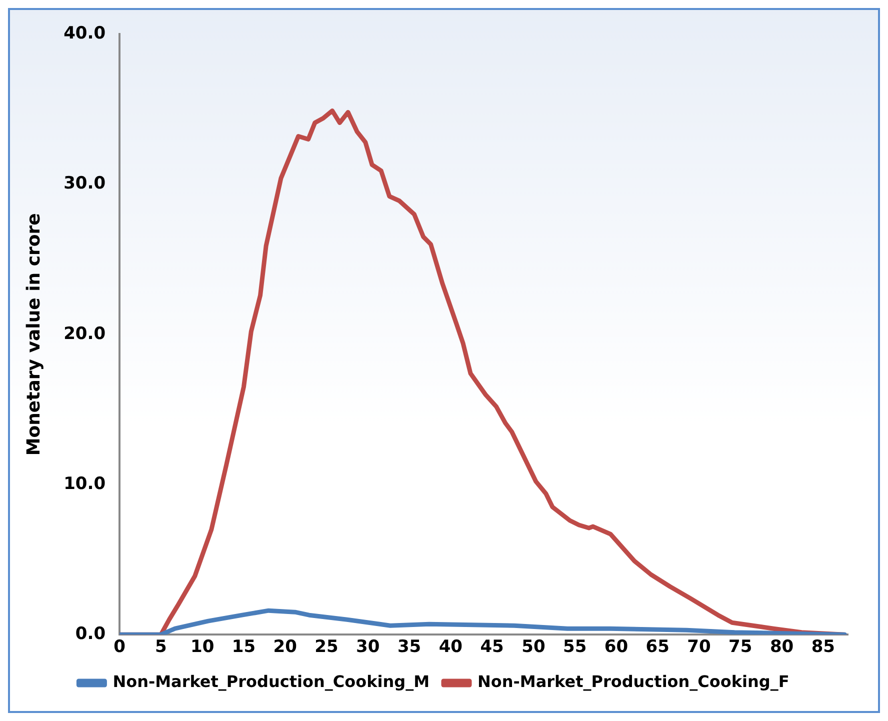  Describe the element at coordinates (326, 647) in the screenshot. I see `x-tick-label: 25` at that location.